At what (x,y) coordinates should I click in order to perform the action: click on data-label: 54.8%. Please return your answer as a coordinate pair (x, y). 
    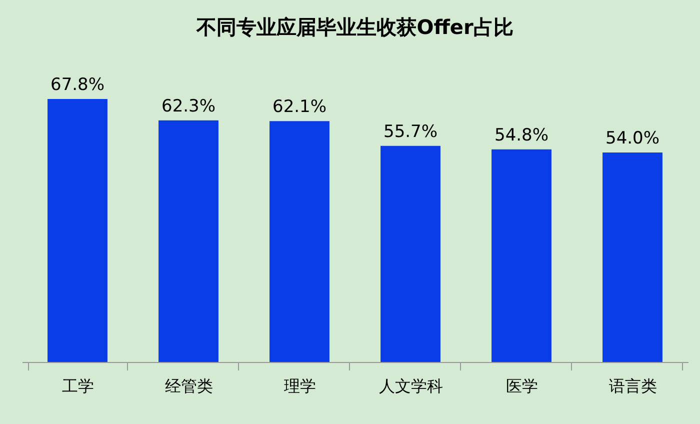
    Looking at the image, I should click on (521, 135).